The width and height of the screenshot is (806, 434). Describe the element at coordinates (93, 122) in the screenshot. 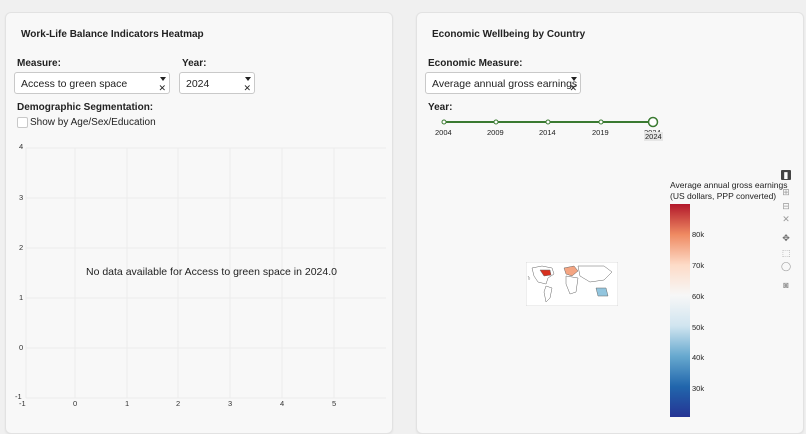

I see `segmentation-checkbox-label: Show by Age/Sex/Education` at that location.